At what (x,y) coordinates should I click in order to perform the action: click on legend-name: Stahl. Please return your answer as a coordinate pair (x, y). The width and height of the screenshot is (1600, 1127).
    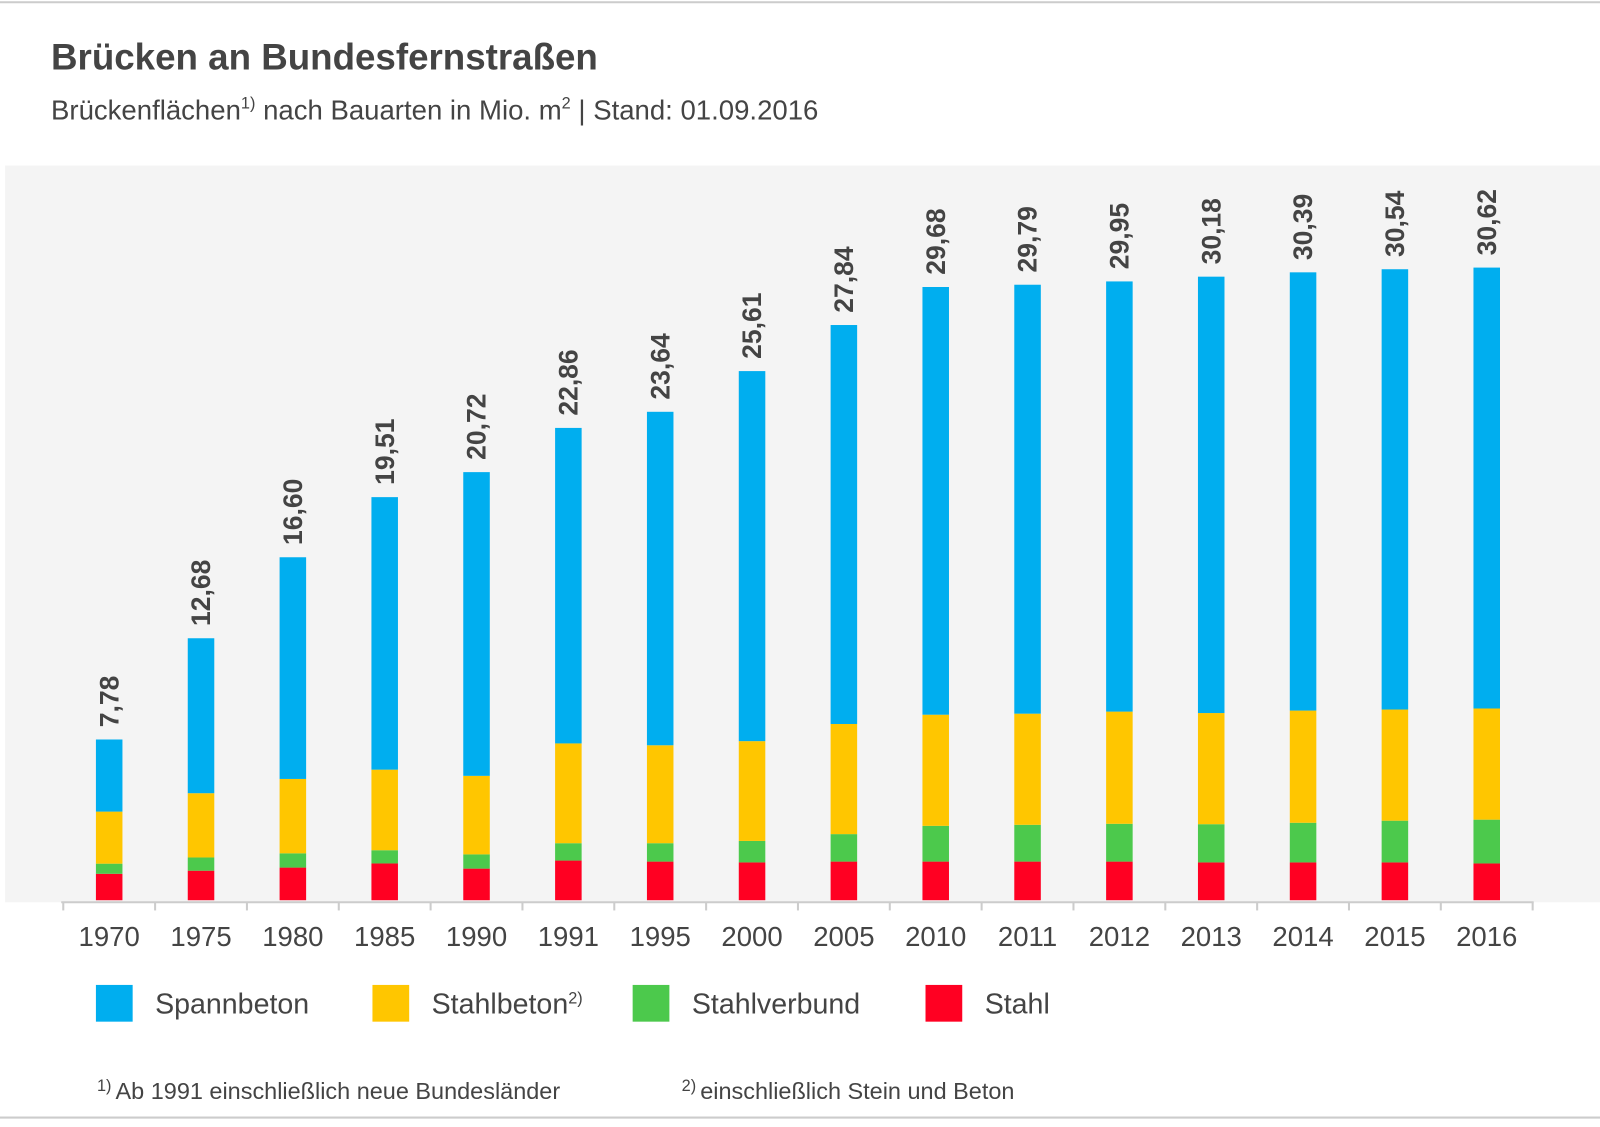
    Looking at the image, I should click on (1017, 1005).